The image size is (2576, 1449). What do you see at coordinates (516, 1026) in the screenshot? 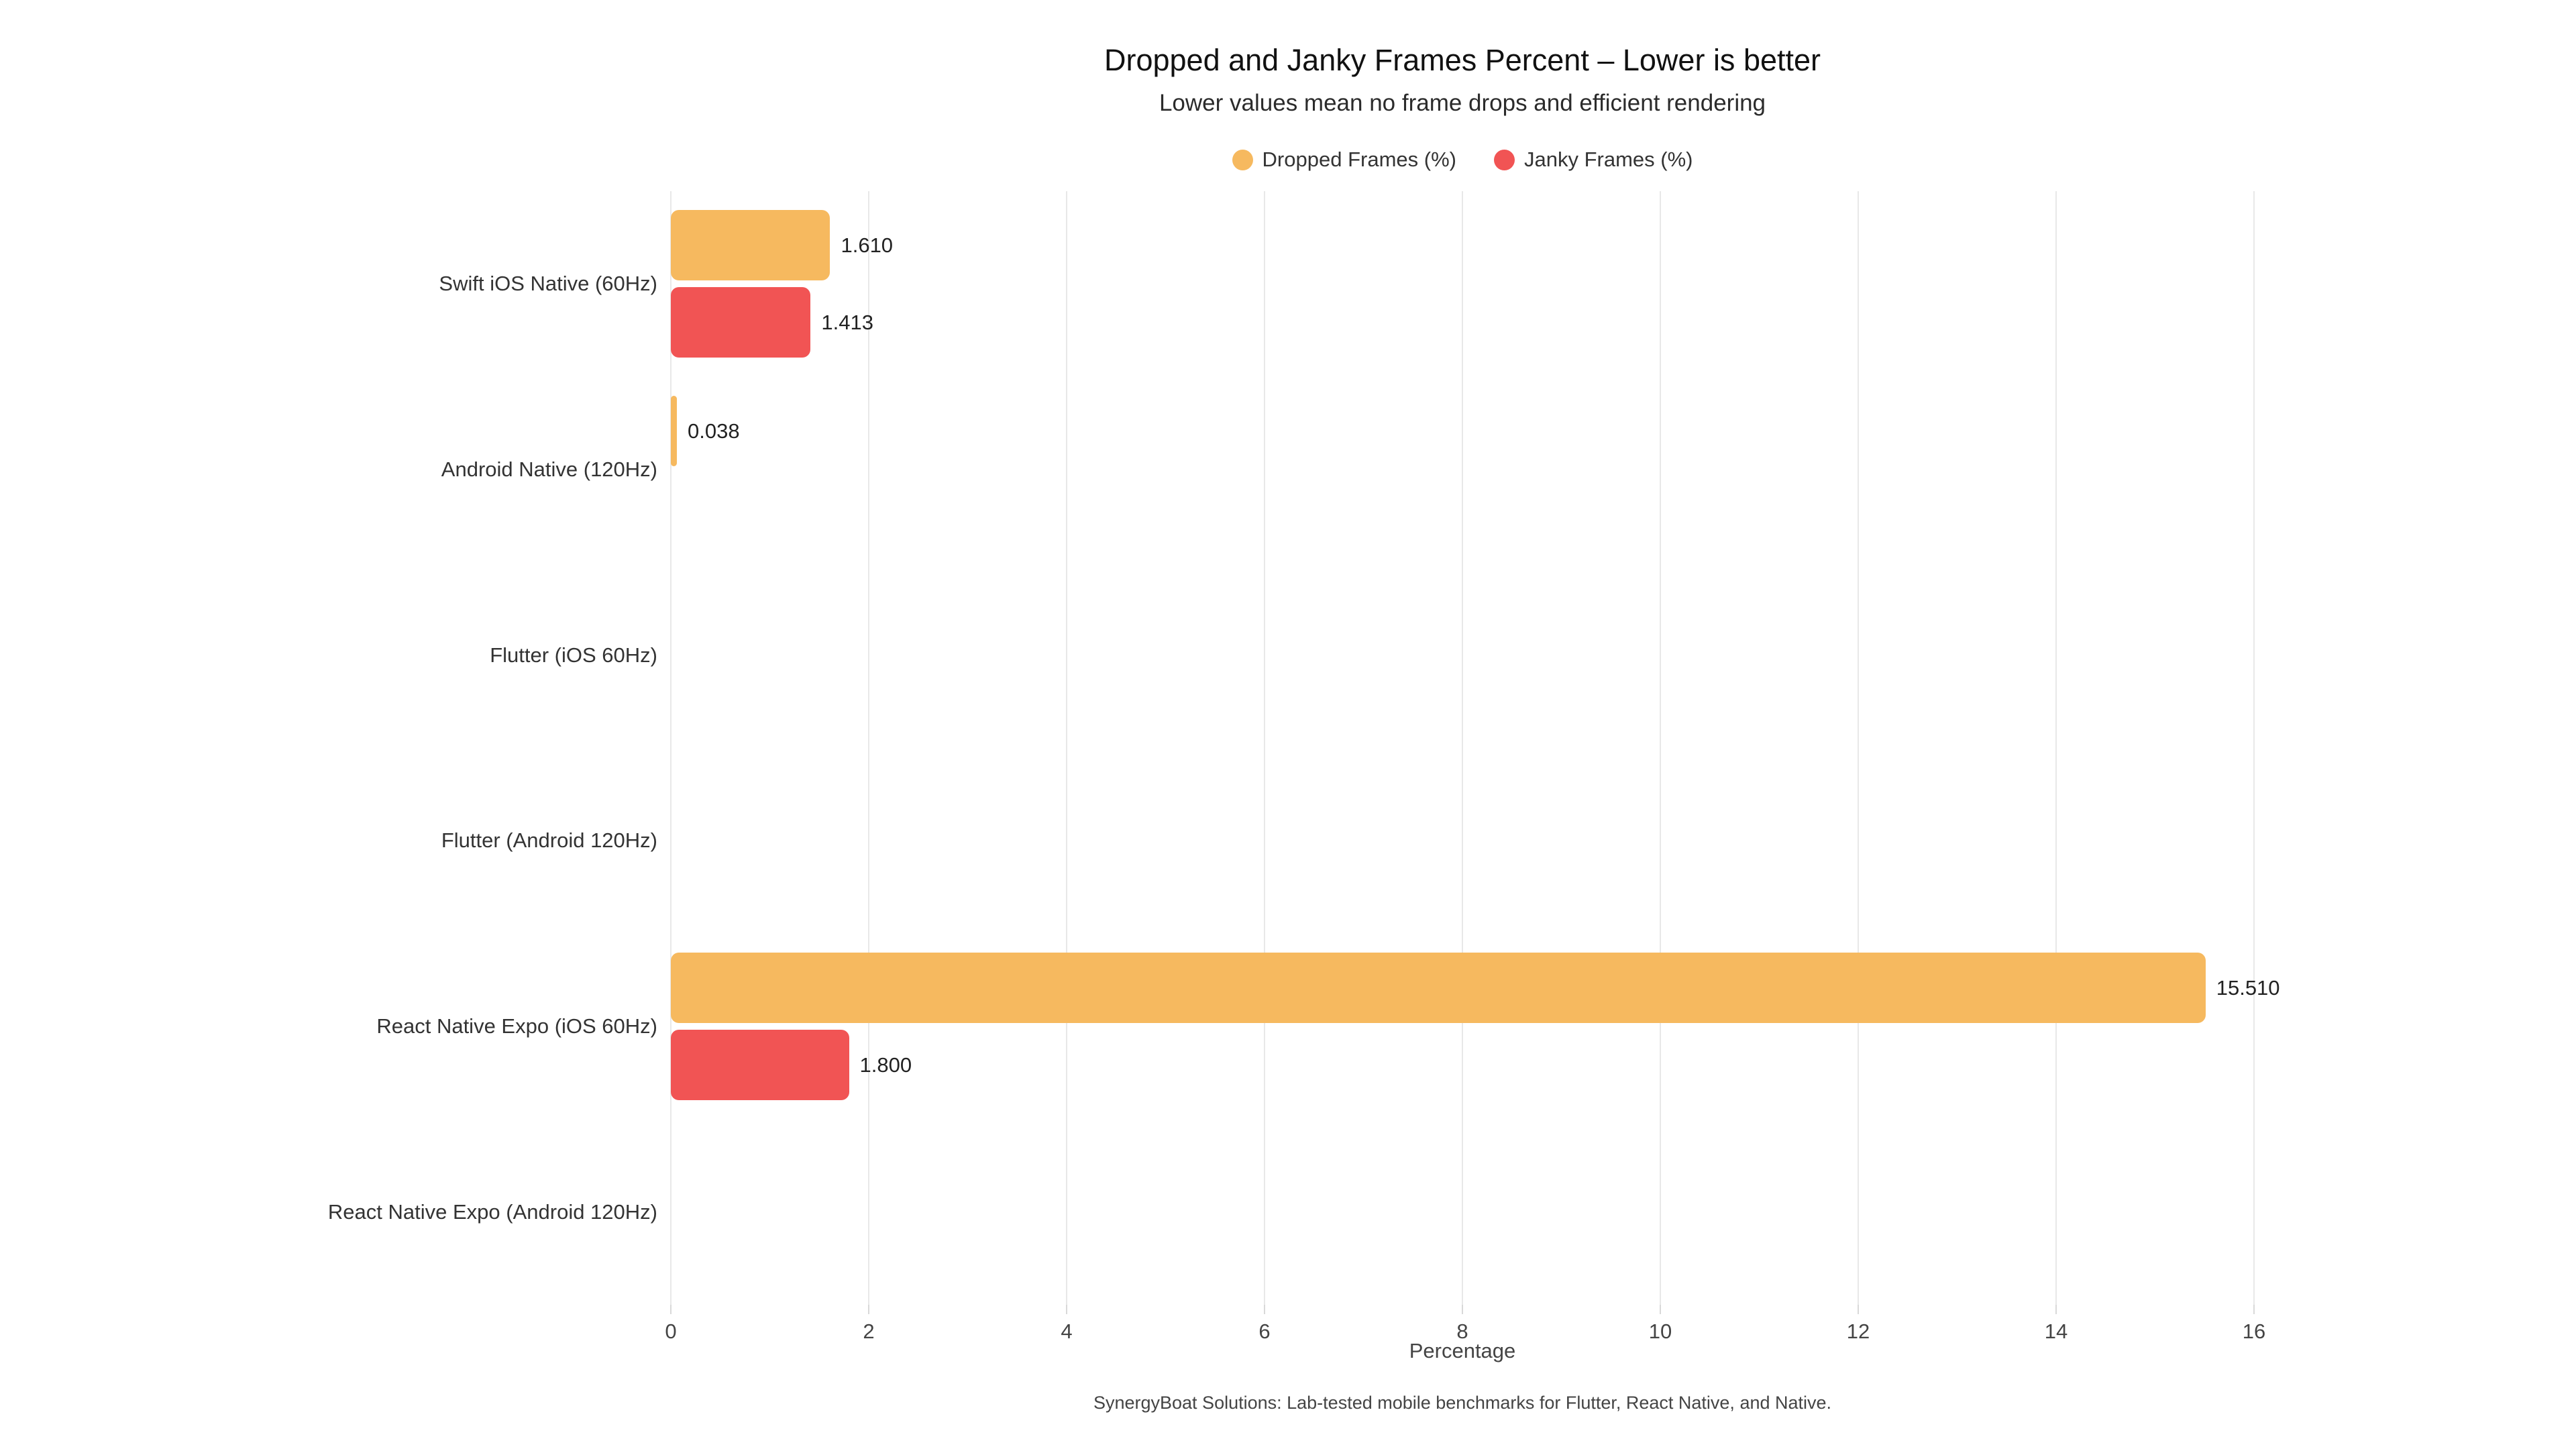
I see `category-label: React Native Expo (iOS 60Hz)` at bounding box center [516, 1026].